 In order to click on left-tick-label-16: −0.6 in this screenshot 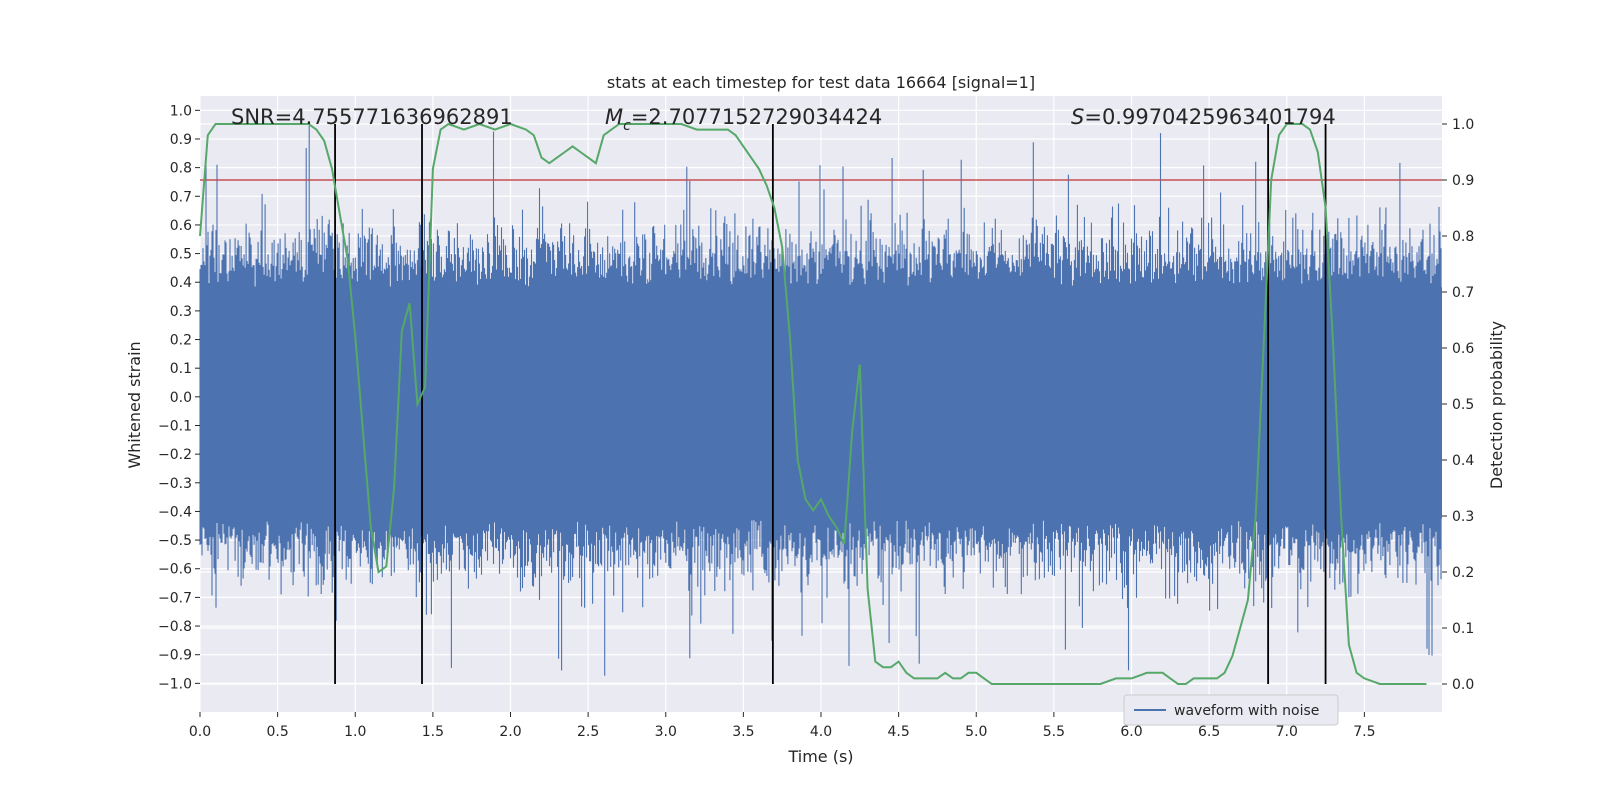, I will do `click(175, 570)`.